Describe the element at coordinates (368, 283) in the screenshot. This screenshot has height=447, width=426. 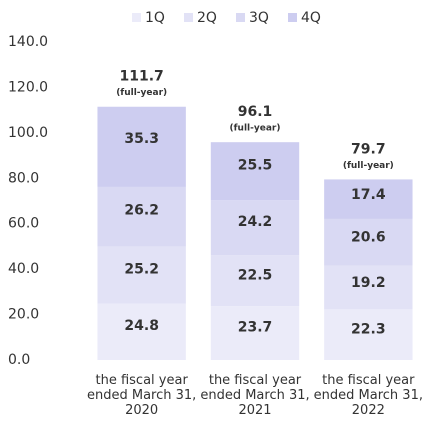
I see `value-label: 19.2` at that location.